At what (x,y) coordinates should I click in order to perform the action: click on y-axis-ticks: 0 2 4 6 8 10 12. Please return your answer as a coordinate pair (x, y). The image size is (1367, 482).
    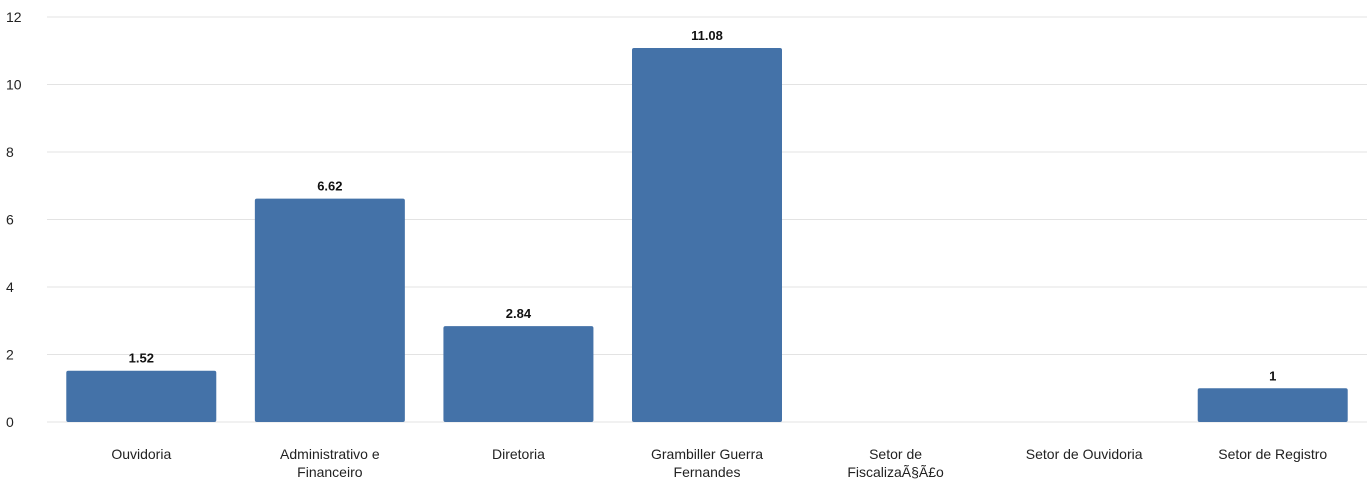
    Looking at the image, I should click on (14, 219).